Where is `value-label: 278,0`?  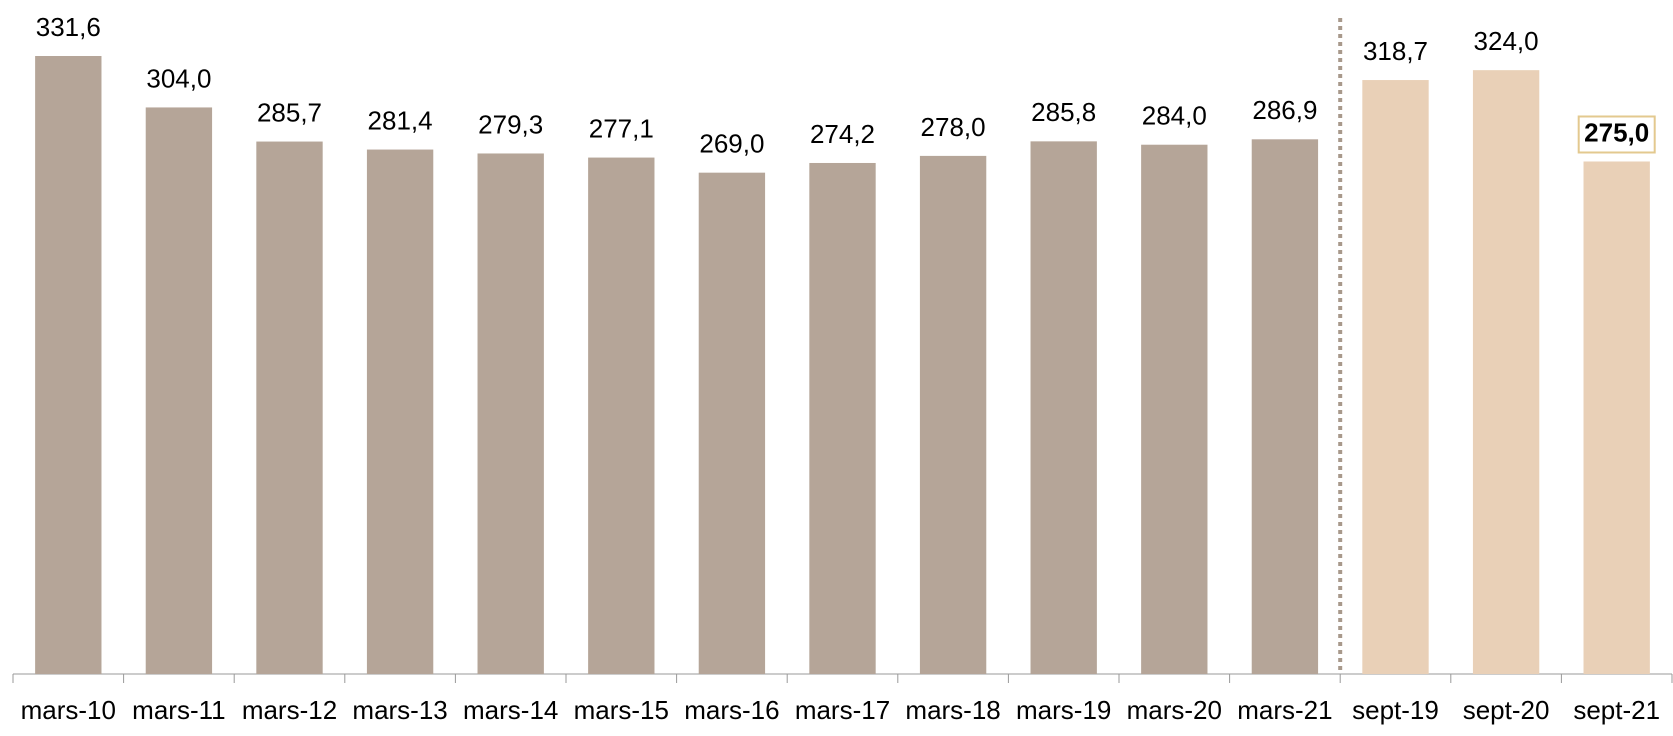
value-label: 278,0 is located at coordinates (953, 127).